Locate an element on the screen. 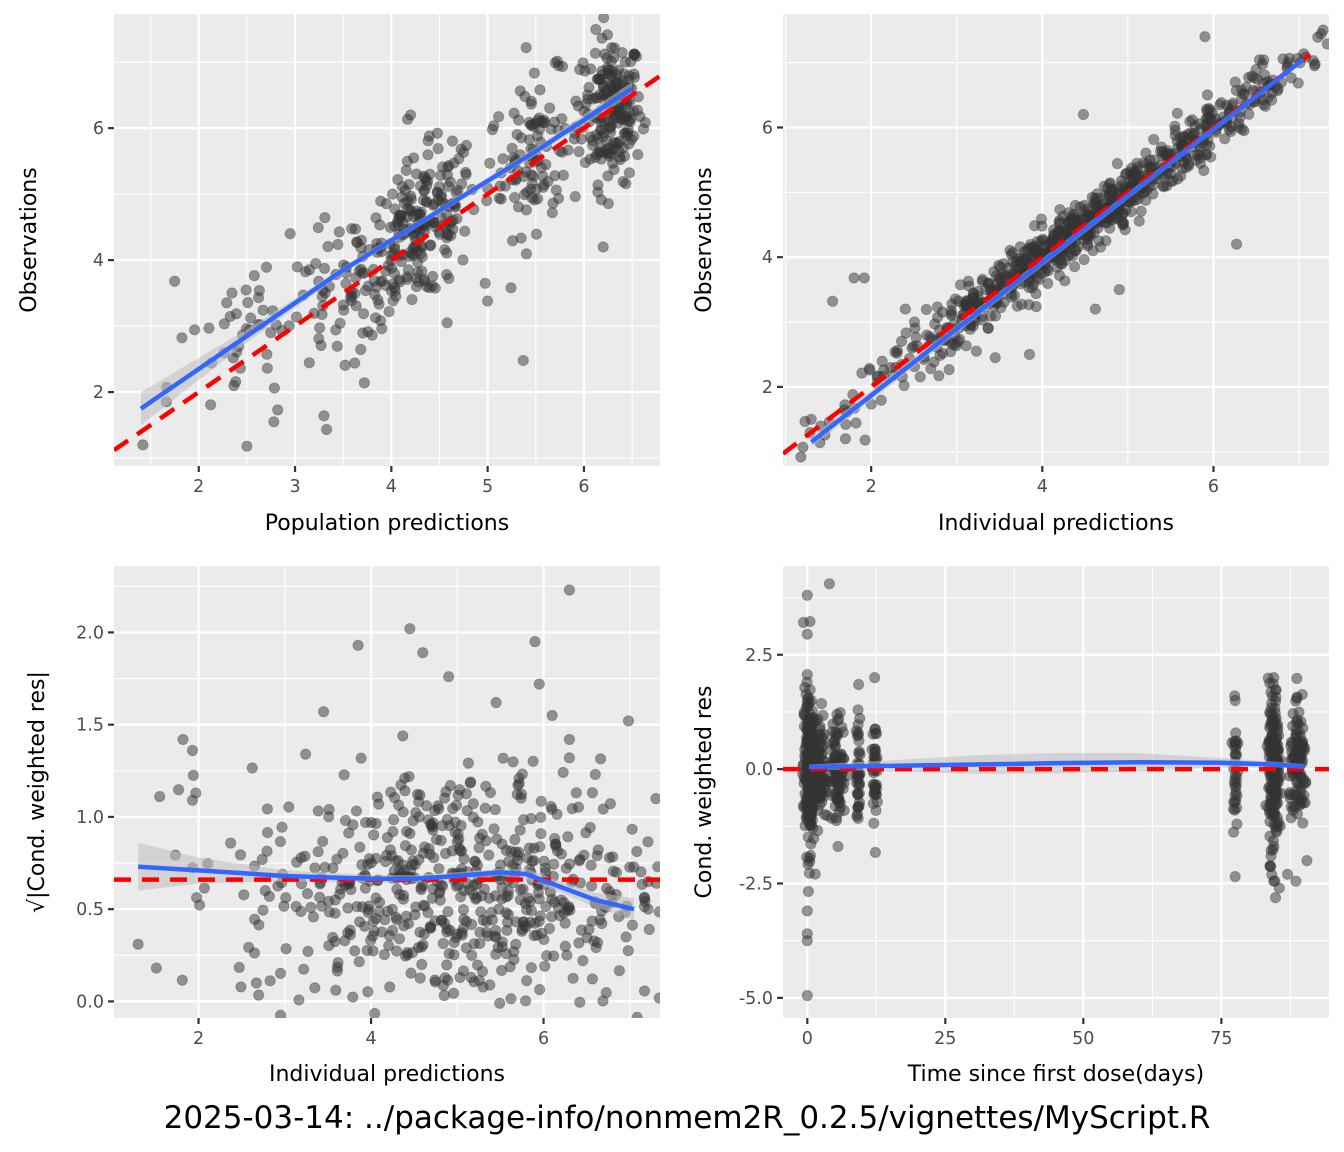 This screenshot has height=1152, width=1344. smooth-confidence-band is located at coordinates (386, 881).